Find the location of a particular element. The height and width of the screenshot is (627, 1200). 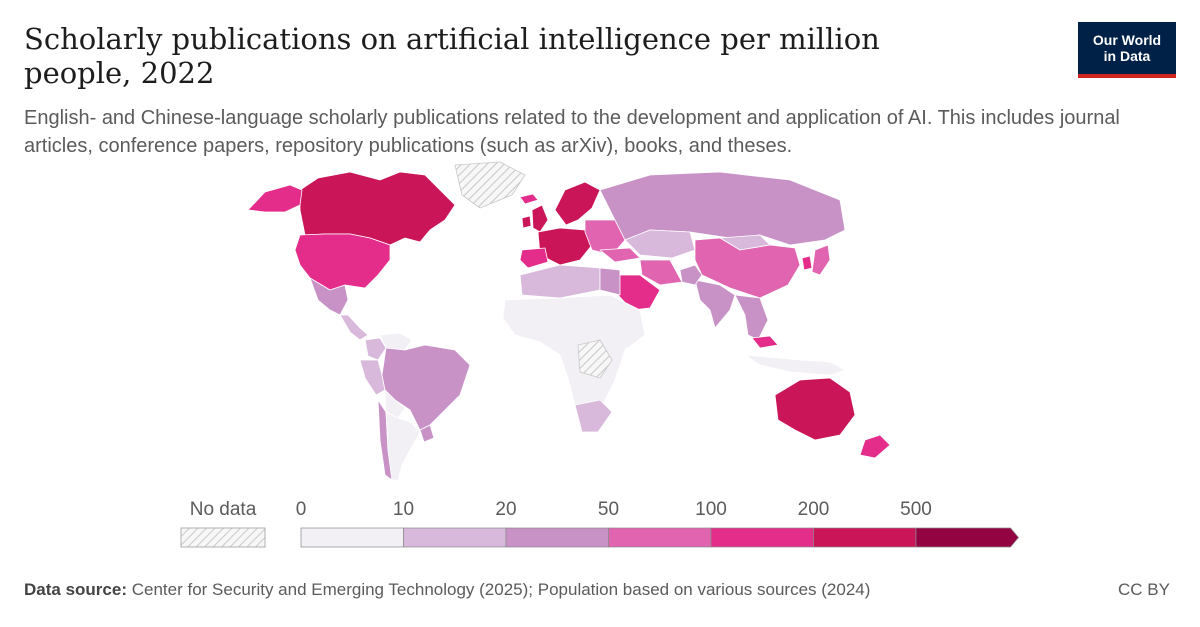

region-turkey: Turkey is located at coordinates (620, 255).